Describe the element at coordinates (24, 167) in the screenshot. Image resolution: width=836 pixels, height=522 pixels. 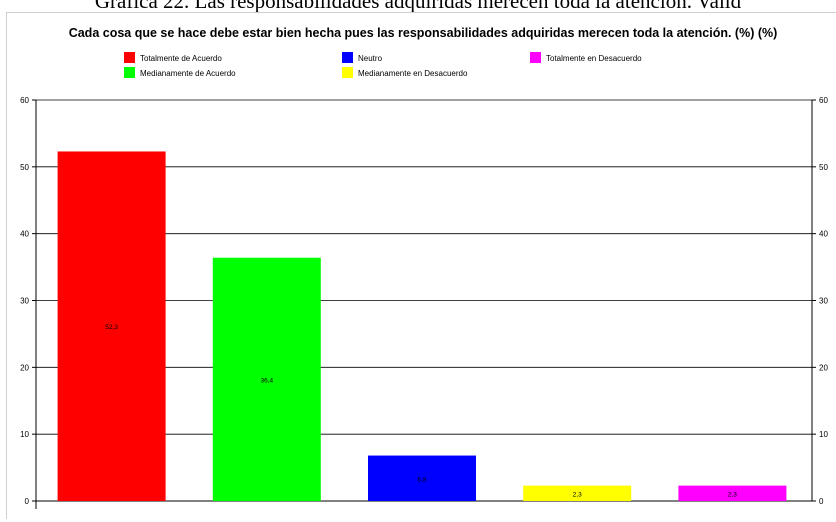
I see `y-tick-label-left: 50` at that location.